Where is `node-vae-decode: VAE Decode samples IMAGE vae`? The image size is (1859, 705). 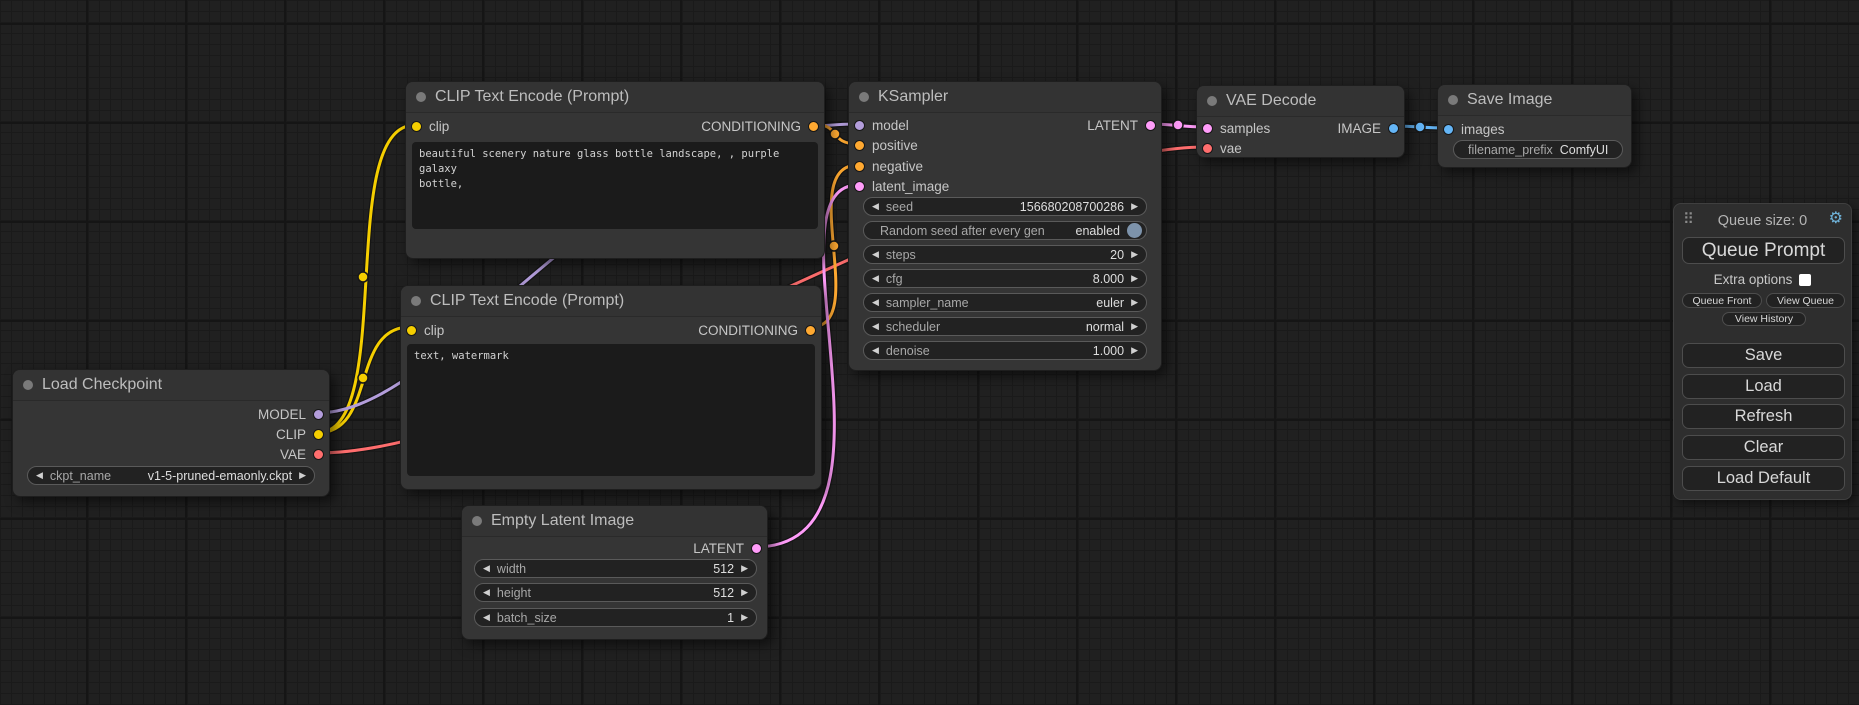
node-vae-decode: VAE Decode samples IMAGE vae is located at coordinates (1300, 121).